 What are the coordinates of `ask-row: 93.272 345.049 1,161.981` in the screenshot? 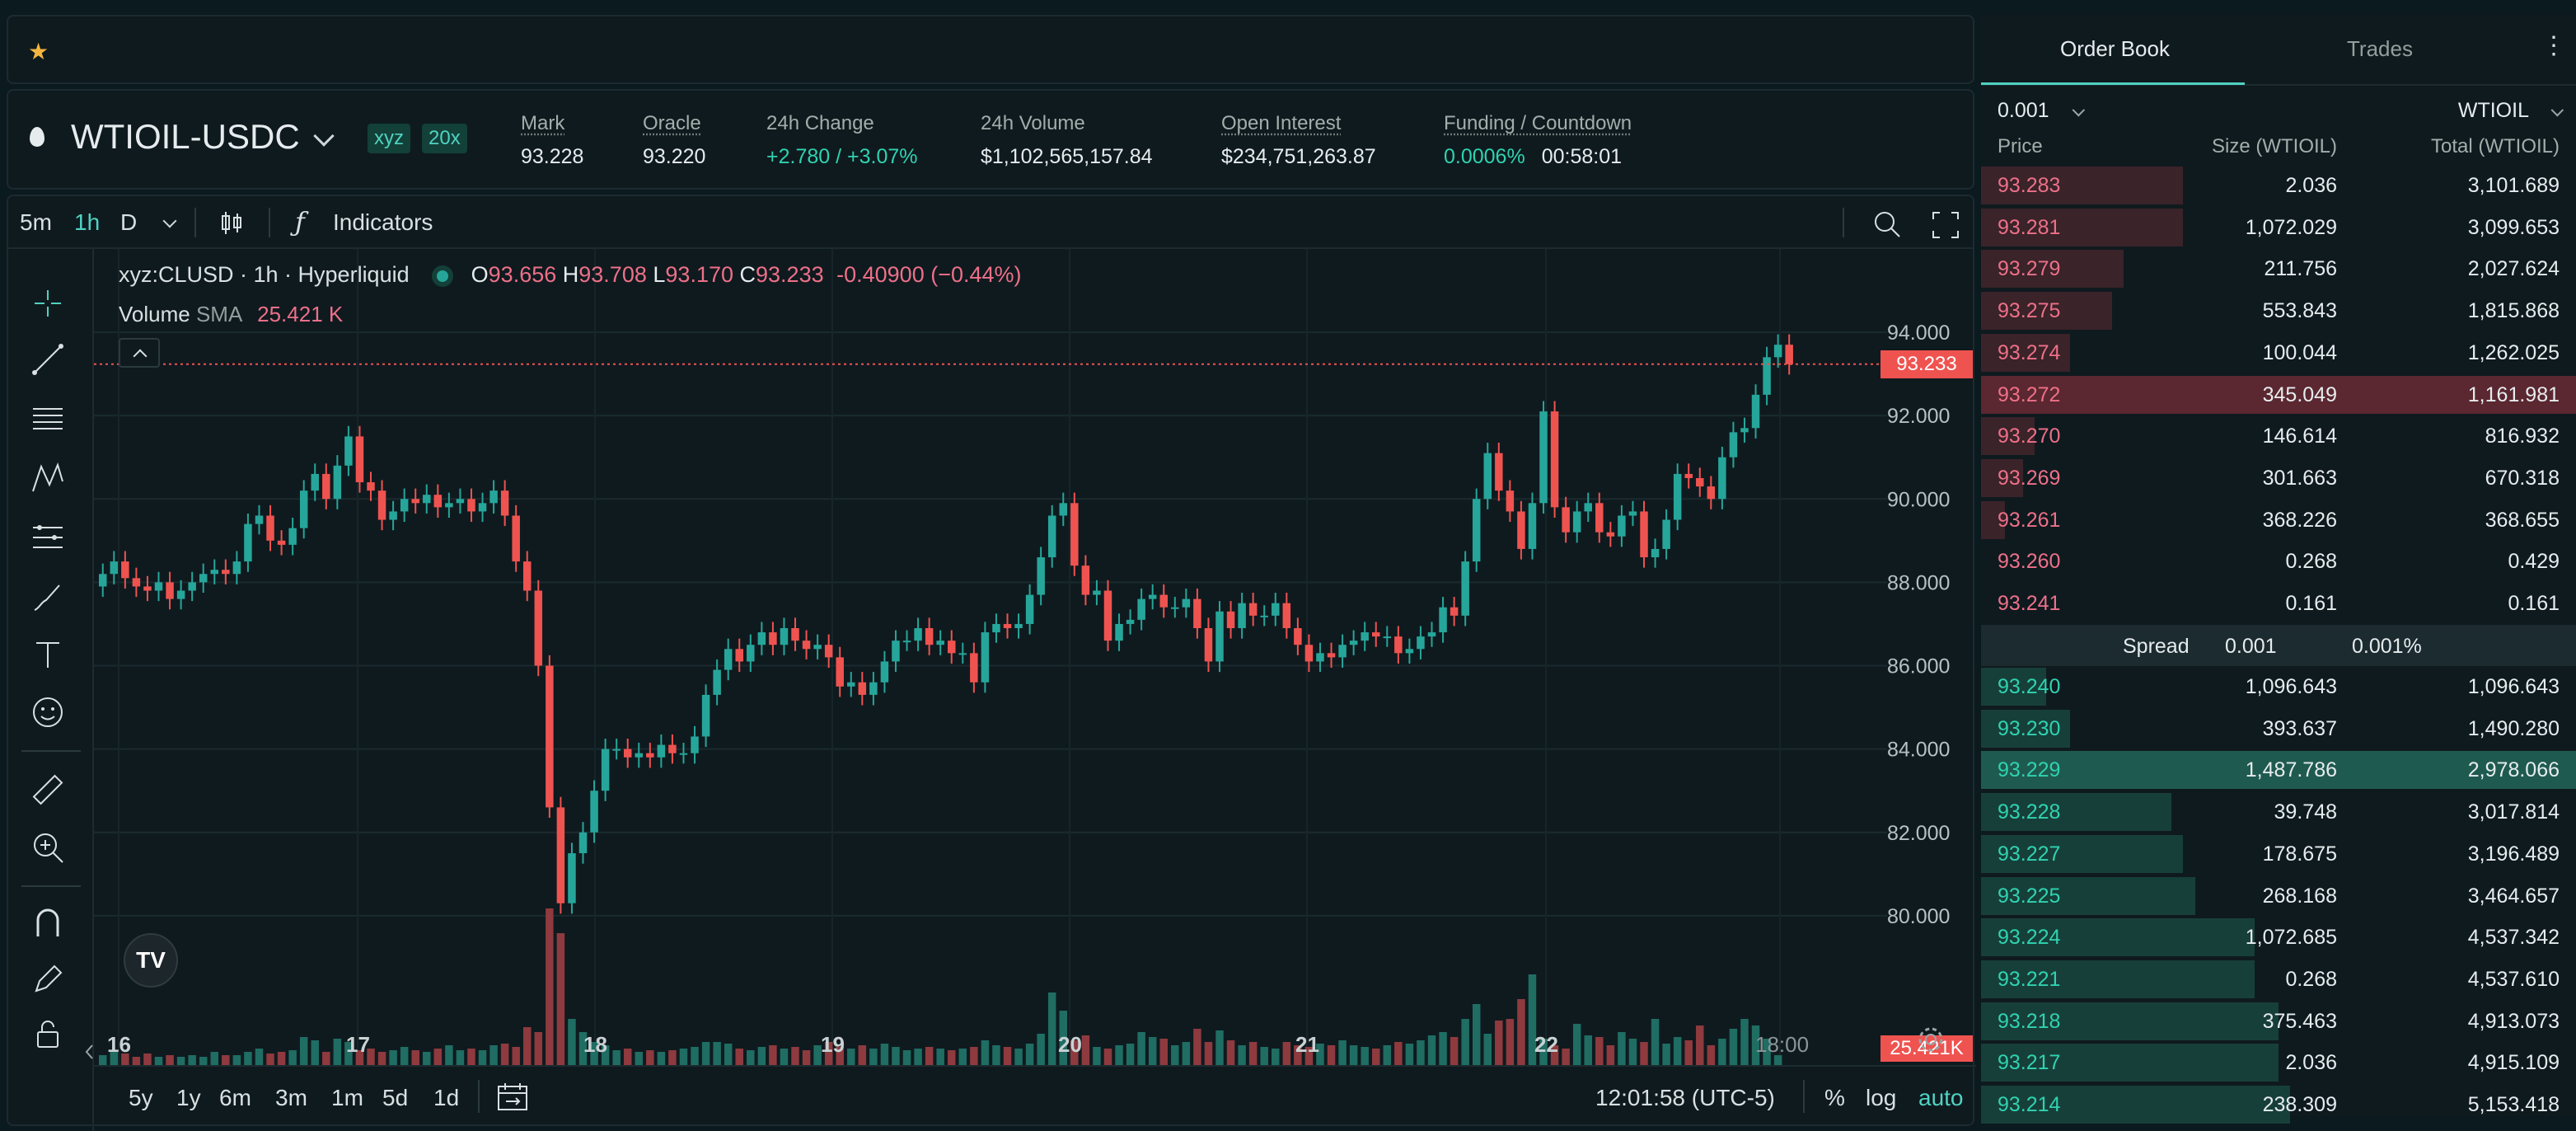 It's located at (2278, 394).